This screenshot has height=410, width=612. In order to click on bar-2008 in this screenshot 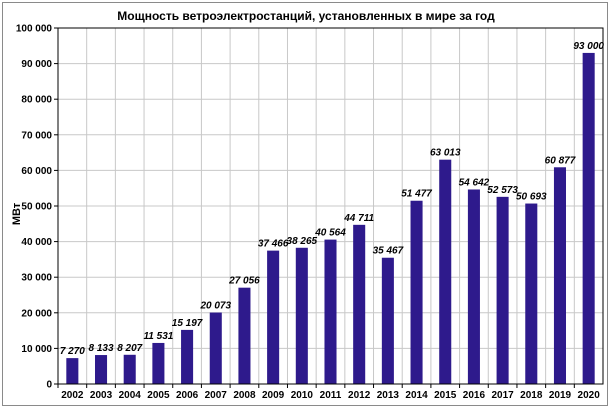, I will do `click(244, 335)`.